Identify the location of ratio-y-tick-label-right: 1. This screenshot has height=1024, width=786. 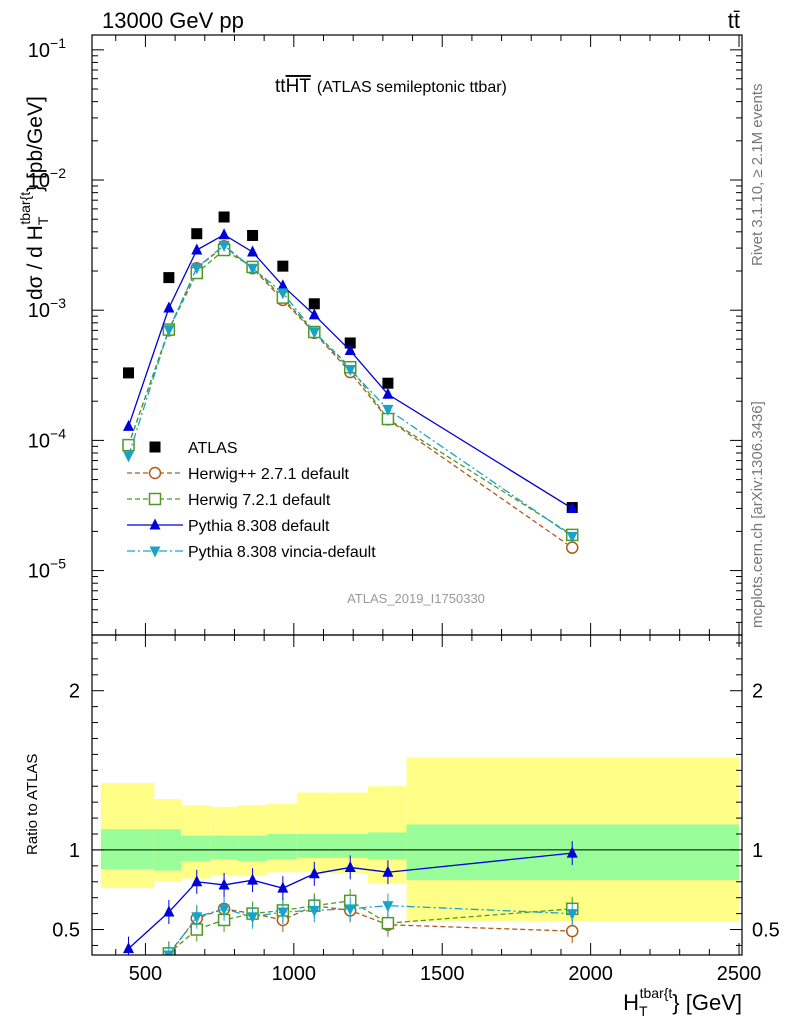
(757, 851).